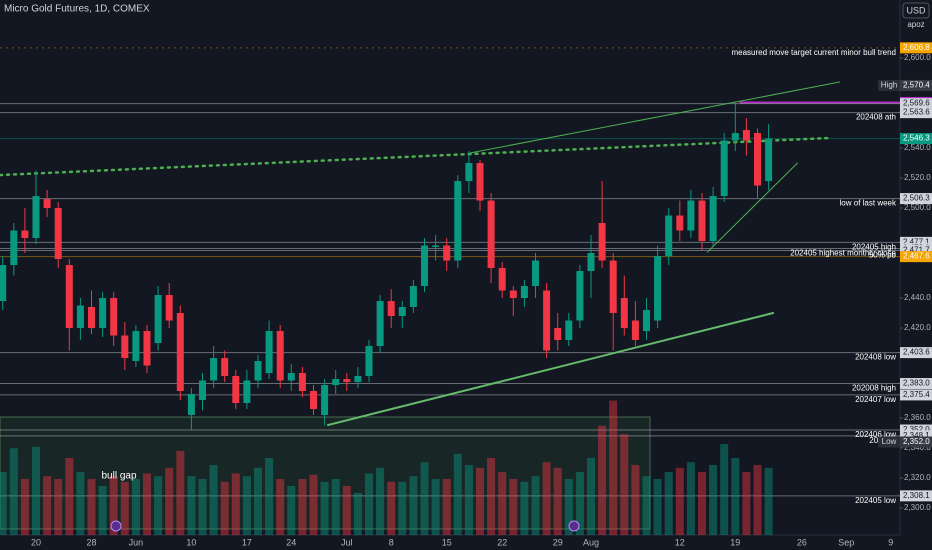  I want to click on x-tick-label: 15, so click(447, 542).